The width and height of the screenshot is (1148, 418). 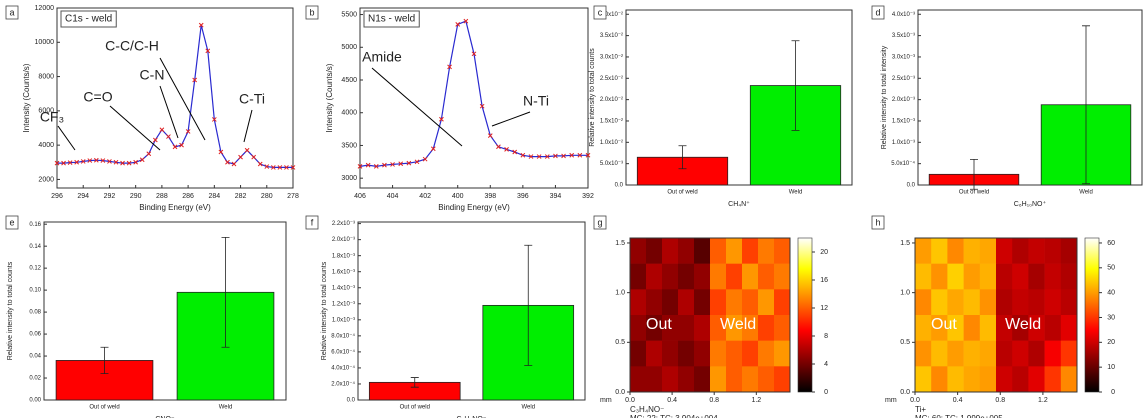 I want to click on x-tick-label: 400, so click(x=458, y=196).